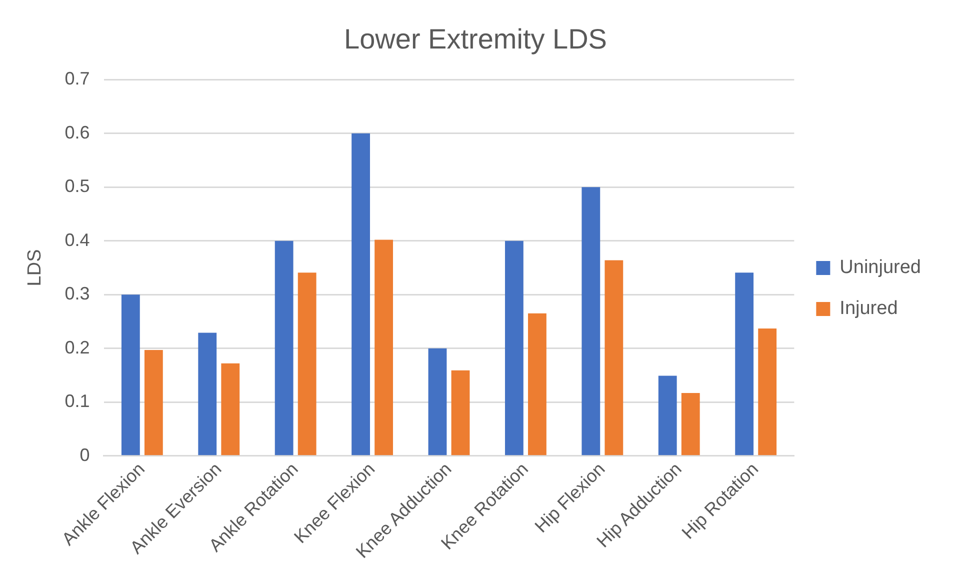 The width and height of the screenshot is (961, 577). Describe the element at coordinates (77, 132) in the screenshot. I see `y-tick-label: 0.6` at that location.